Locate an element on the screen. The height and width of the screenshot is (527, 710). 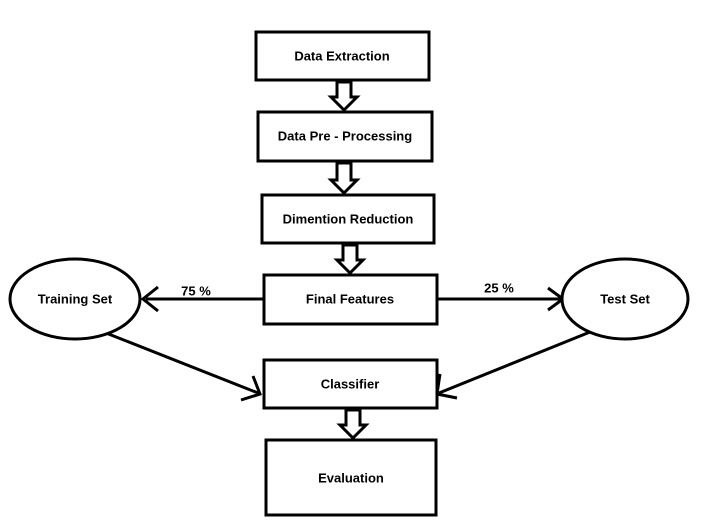
arrow-reduction-to-final-features is located at coordinates (350, 259).